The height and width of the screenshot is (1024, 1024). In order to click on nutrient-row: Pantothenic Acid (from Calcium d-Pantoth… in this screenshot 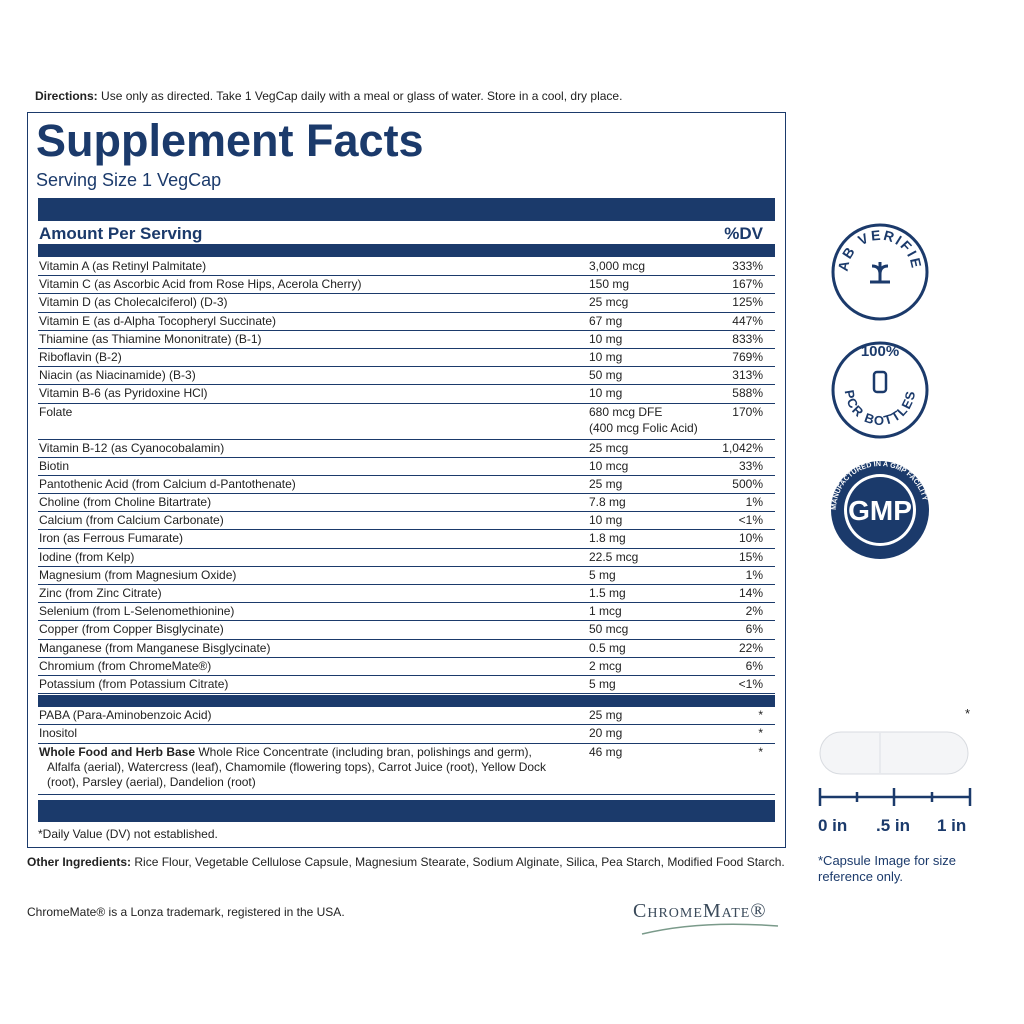, I will do `click(406, 485)`.